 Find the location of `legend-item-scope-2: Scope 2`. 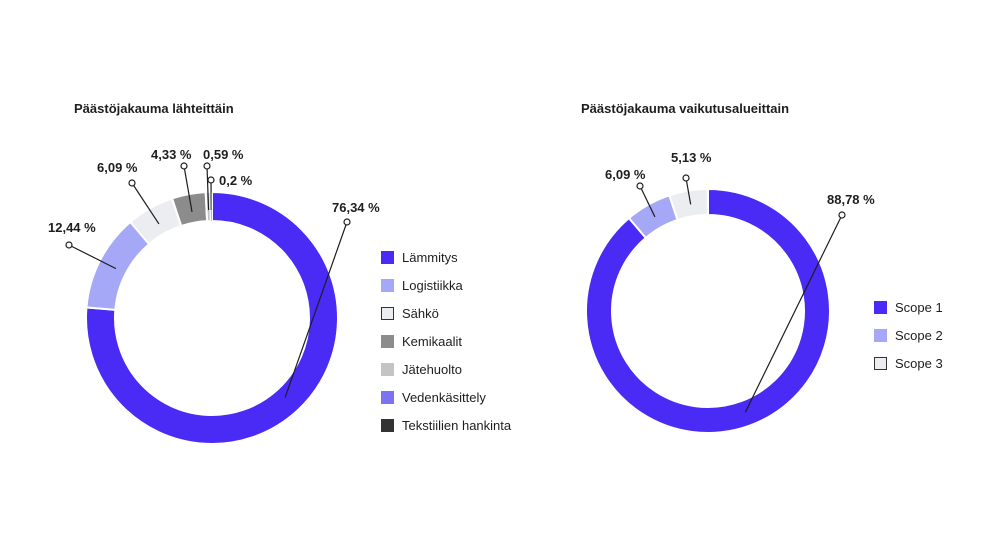

legend-item-scope-2: Scope 2 is located at coordinates (908, 335).